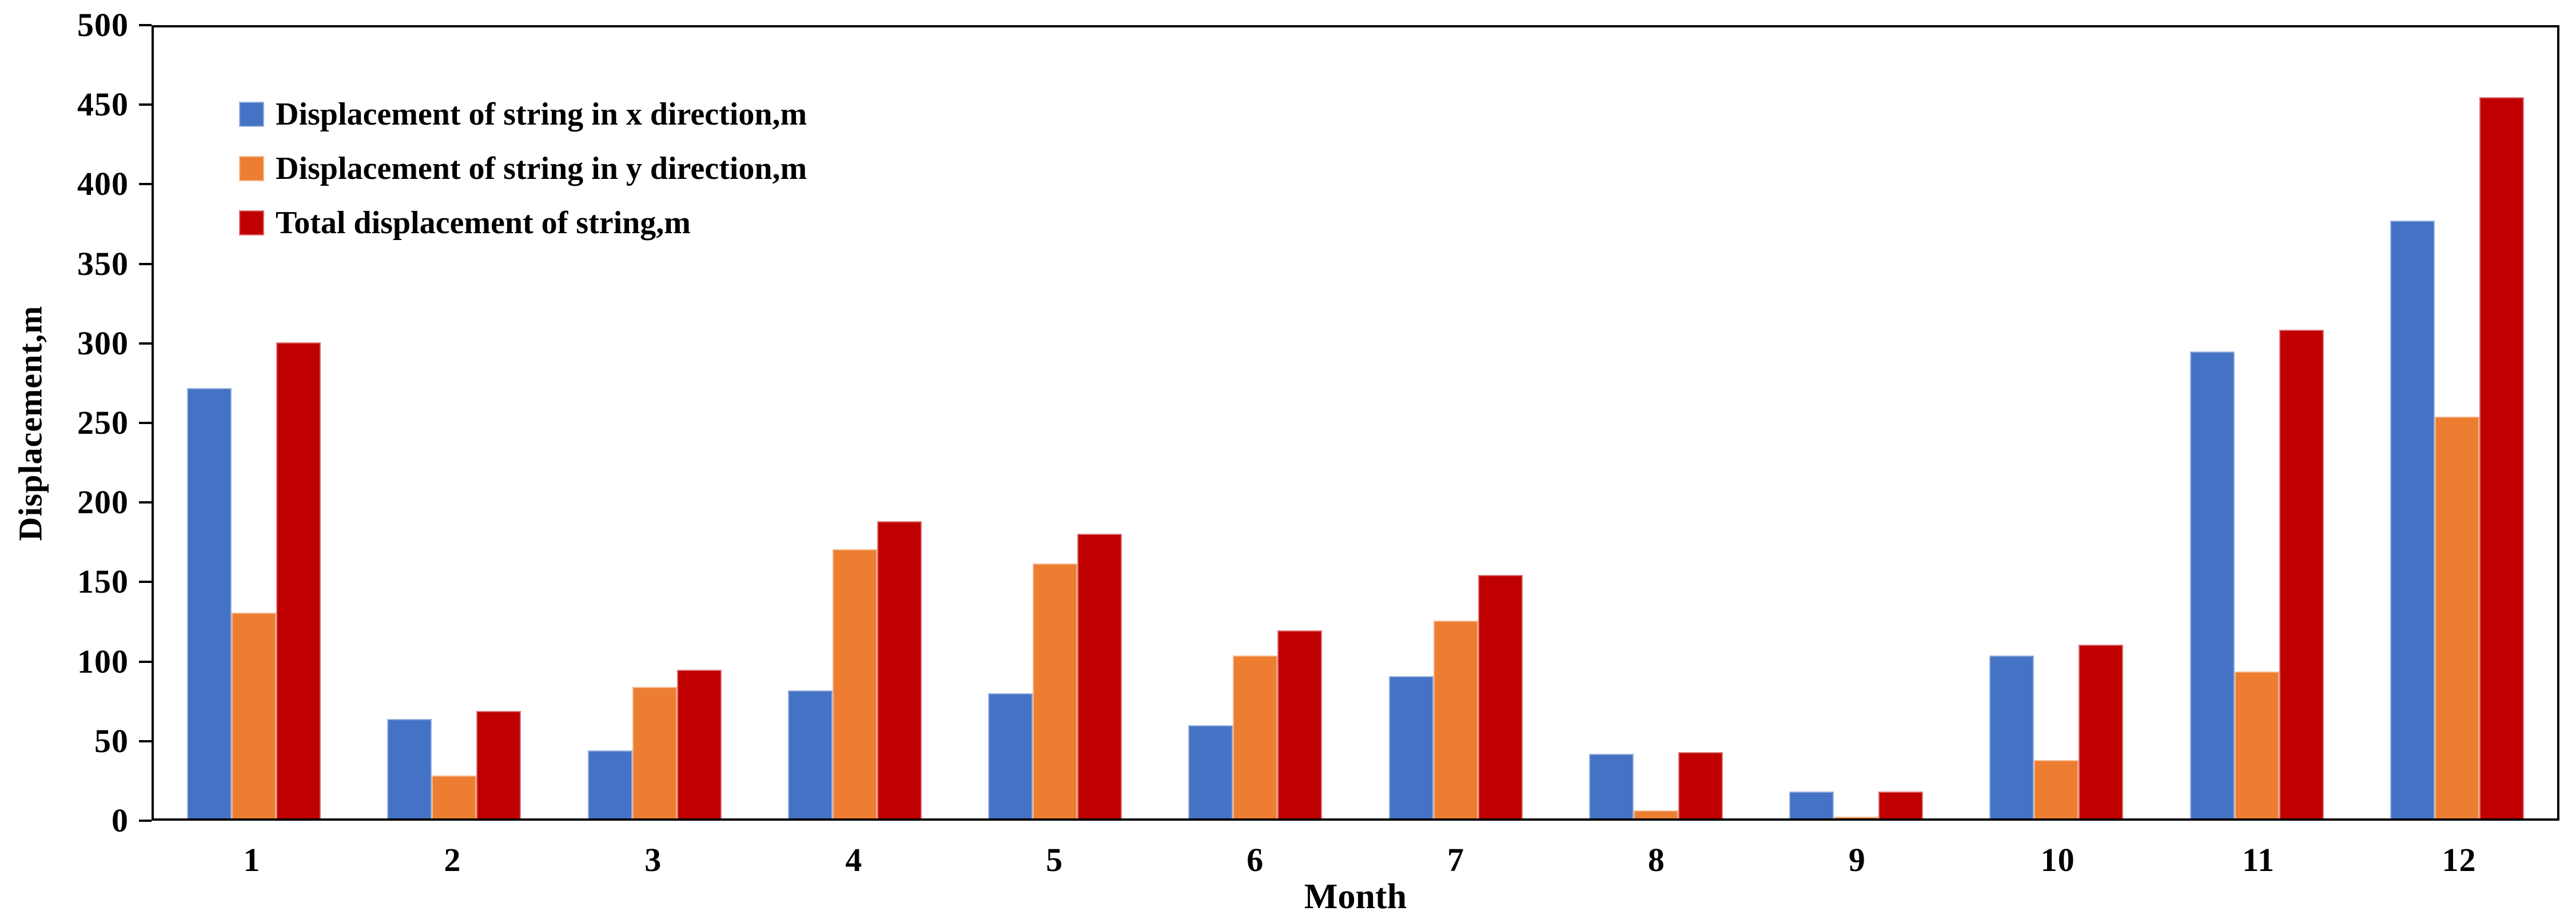  Describe the element at coordinates (103, 105) in the screenshot. I see `y-tick-label-450: 450` at that location.